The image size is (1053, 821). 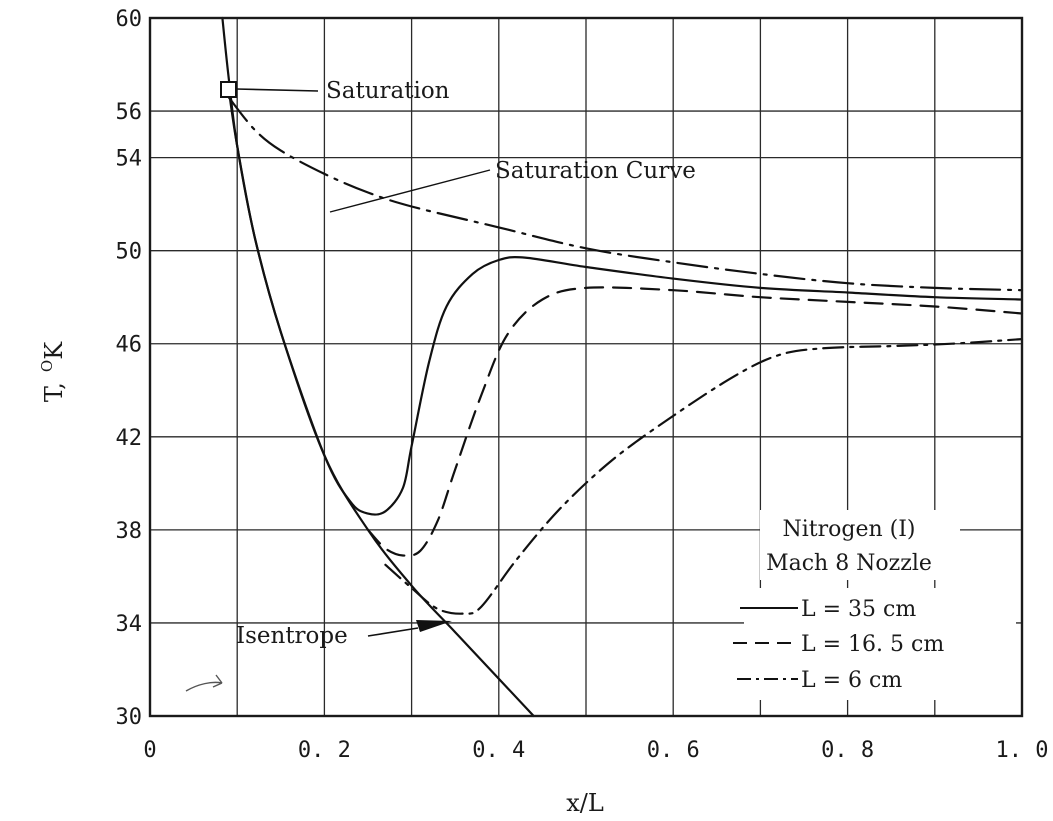 What do you see at coordinates (324, 750) in the screenshot?
I see `x-tick-label-1: 0. 2` at bounding box center [324, 750].